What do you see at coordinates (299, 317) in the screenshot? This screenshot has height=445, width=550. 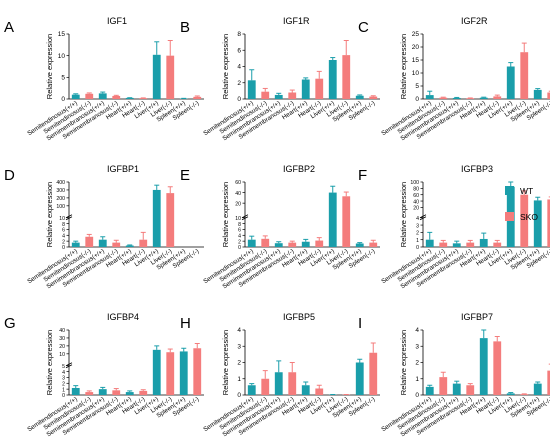 I see `chart-title: IGFBP5` at bounding box center [299, 317].